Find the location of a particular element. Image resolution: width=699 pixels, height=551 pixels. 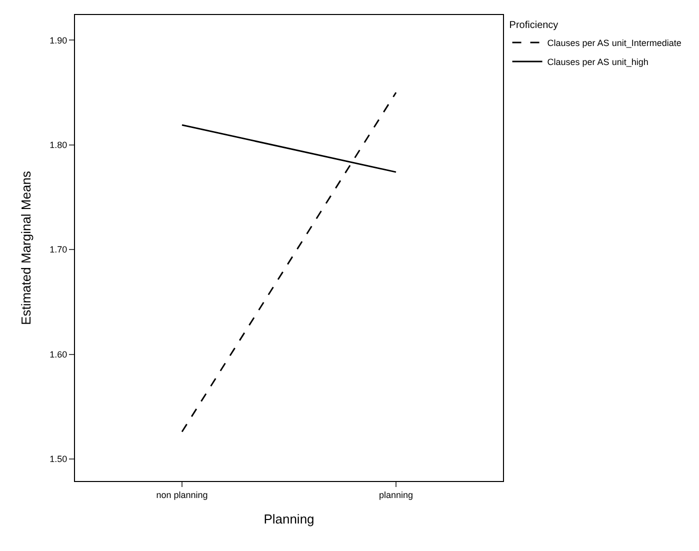

x-tick-label: planning is located at coordinates (396, 495).